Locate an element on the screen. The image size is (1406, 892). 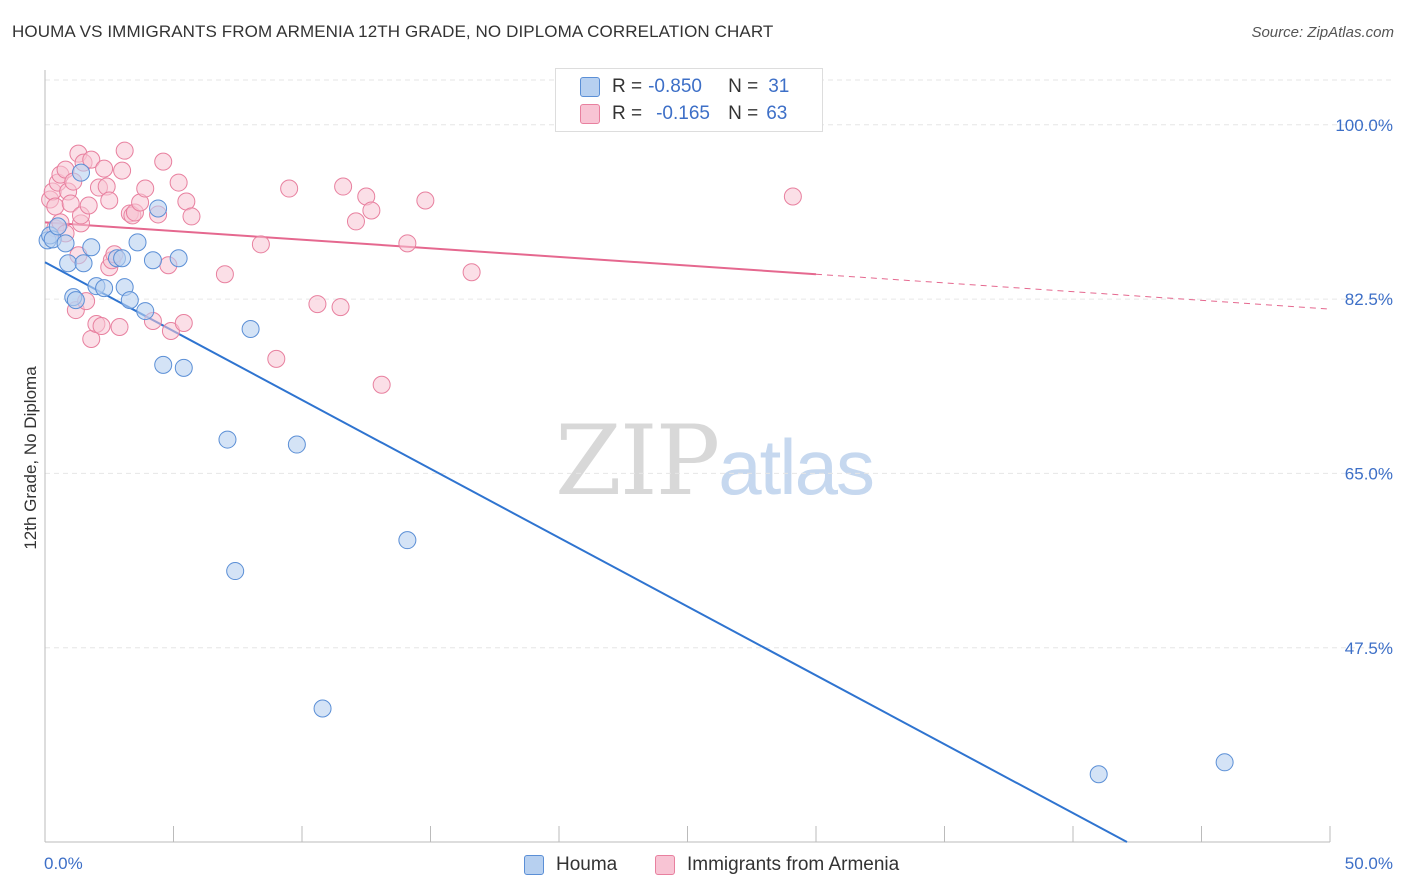
source-label: Source: ZipAtlas.com is located at coordinates (1322, 32).